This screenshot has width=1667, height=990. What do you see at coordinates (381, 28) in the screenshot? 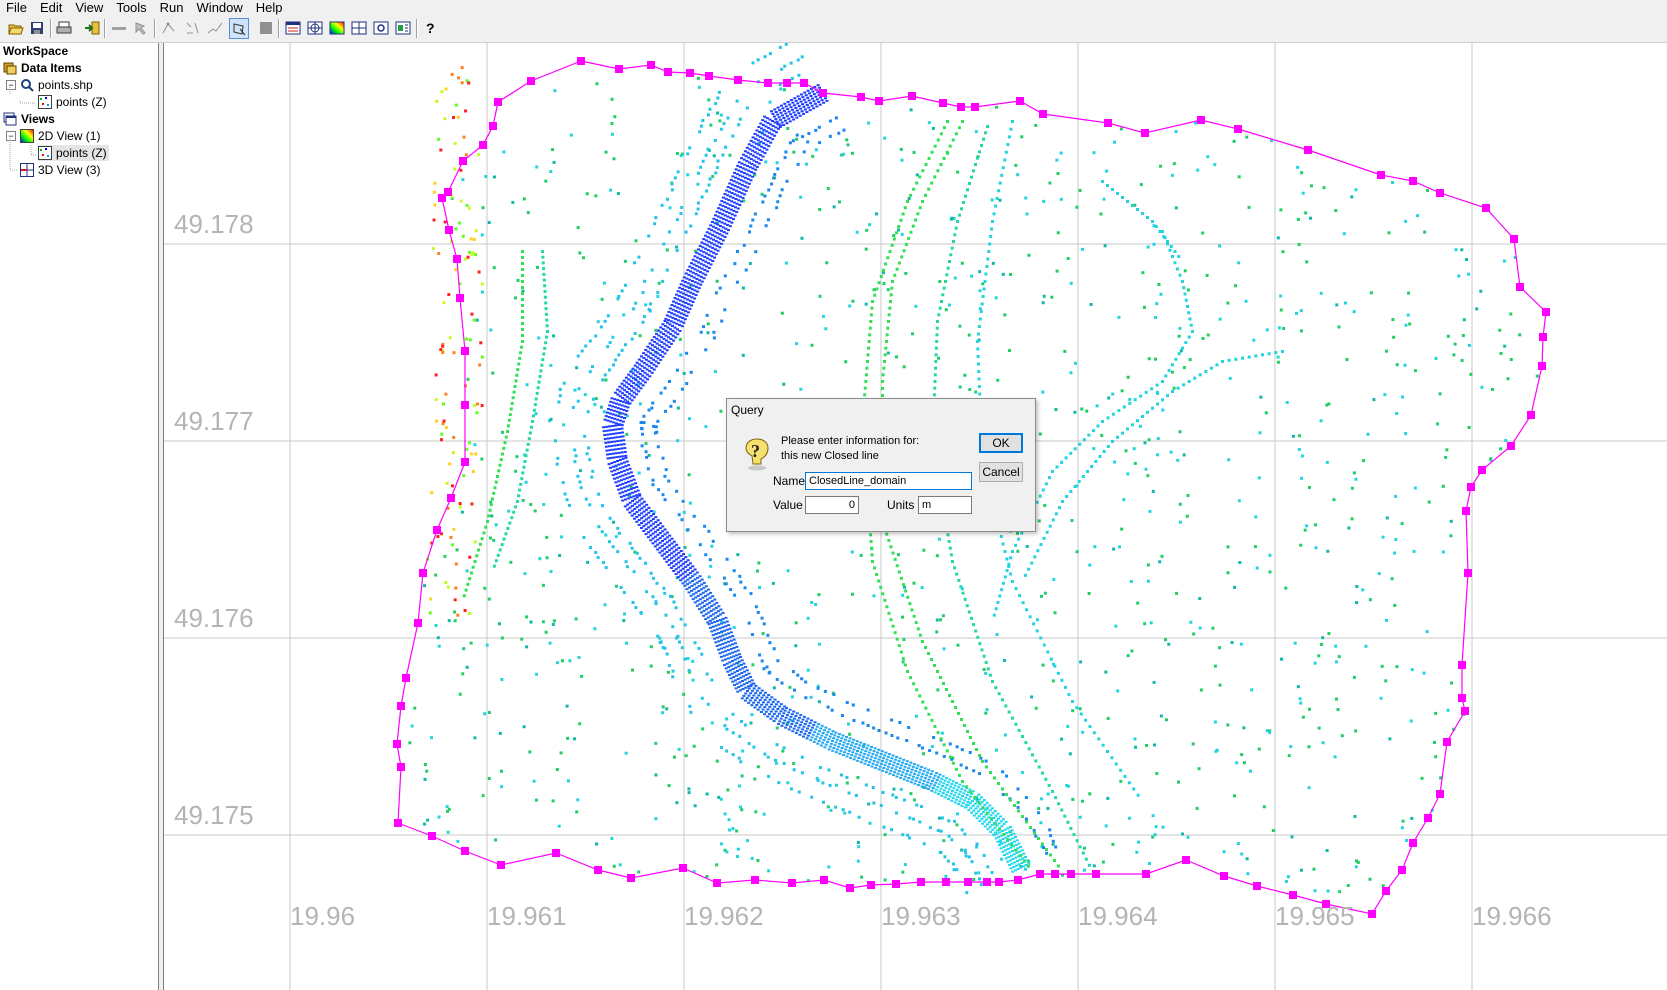
I see `zoom-icon` at bounding box center [381, 28].